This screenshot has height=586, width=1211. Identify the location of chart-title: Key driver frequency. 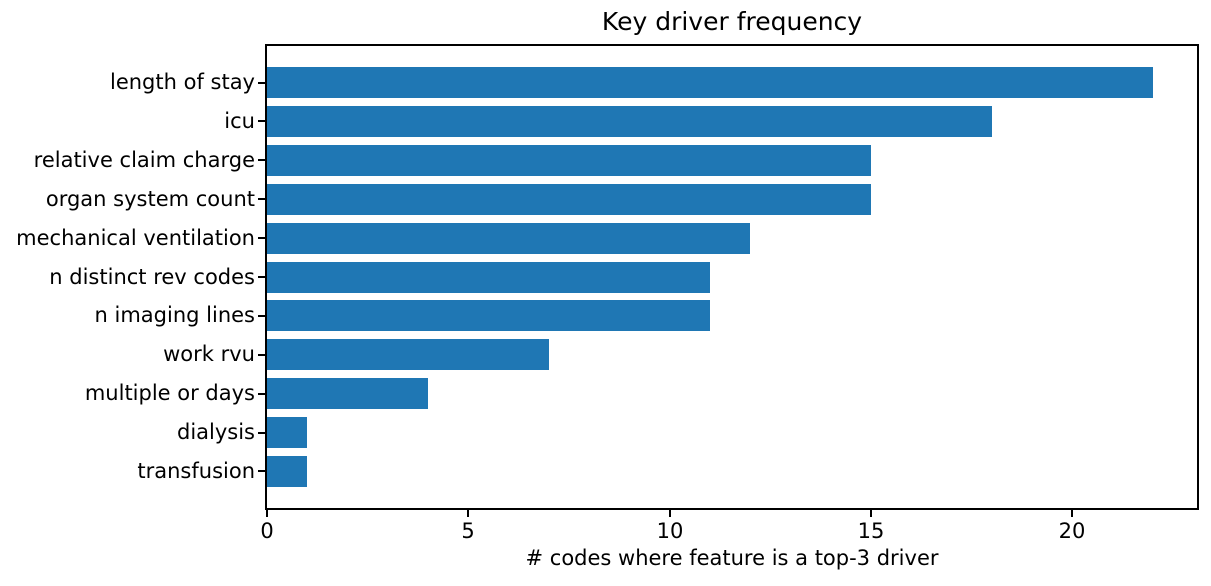
(732, 21).